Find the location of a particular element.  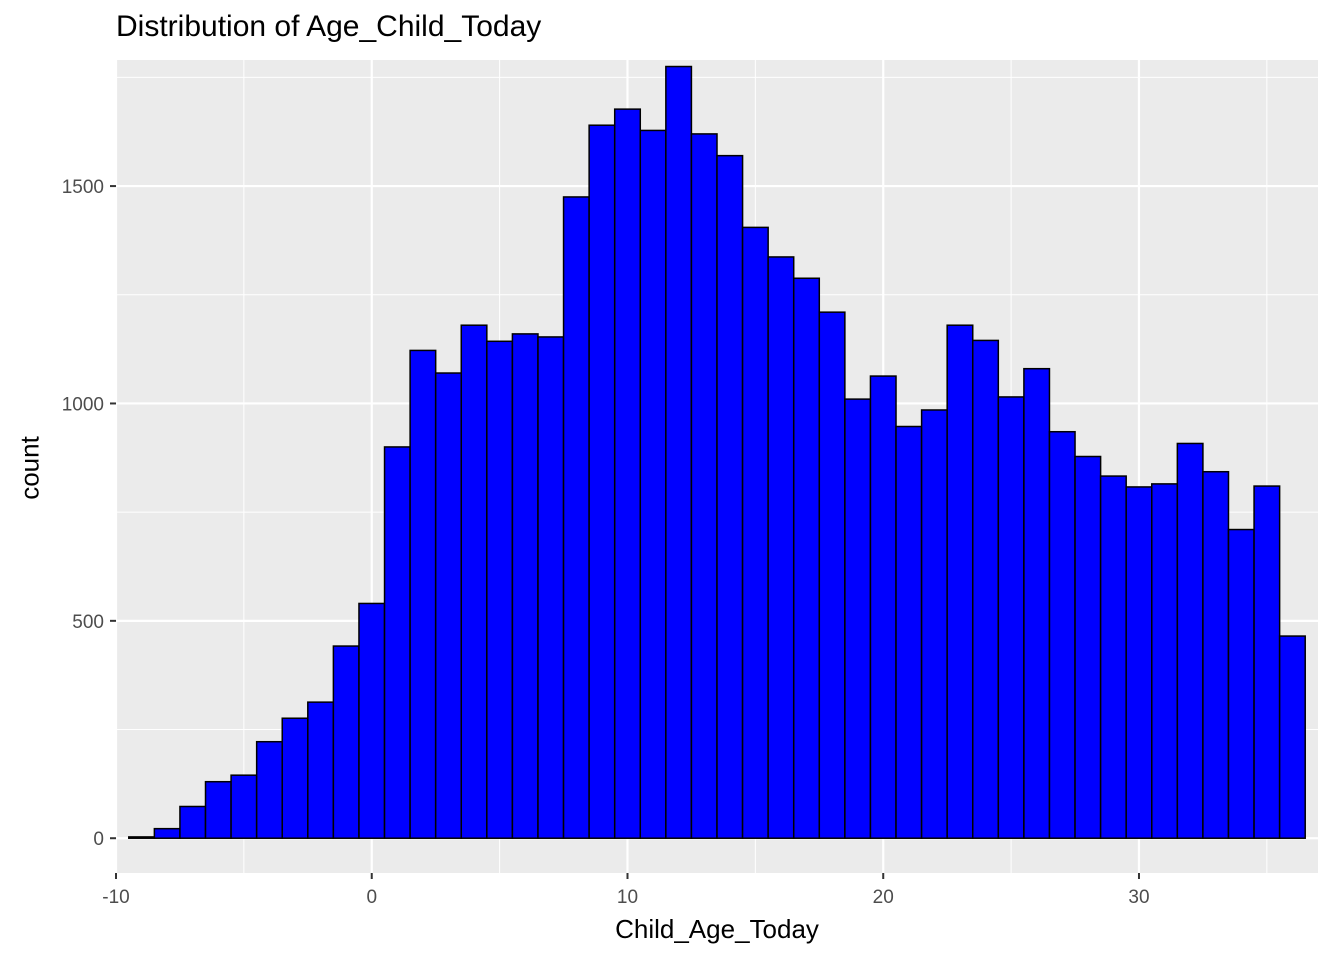

y-axis-label: count is located at coordinates (29, 468).